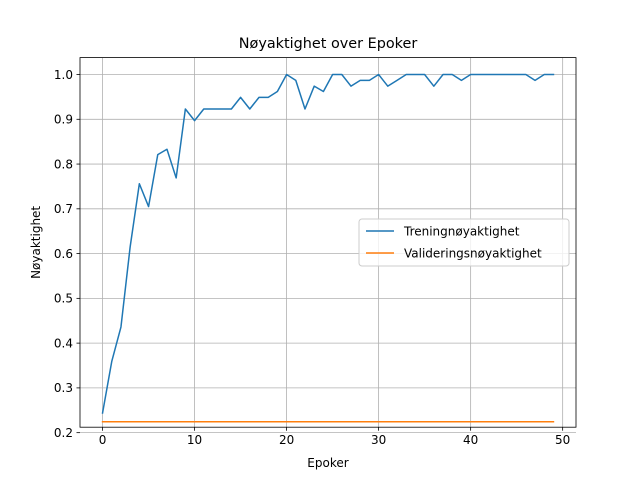 The image size is (640, 480). Describe the element at coordinates (470, 440) in the screenshot. I see `x-tick-label: 40` at that location.